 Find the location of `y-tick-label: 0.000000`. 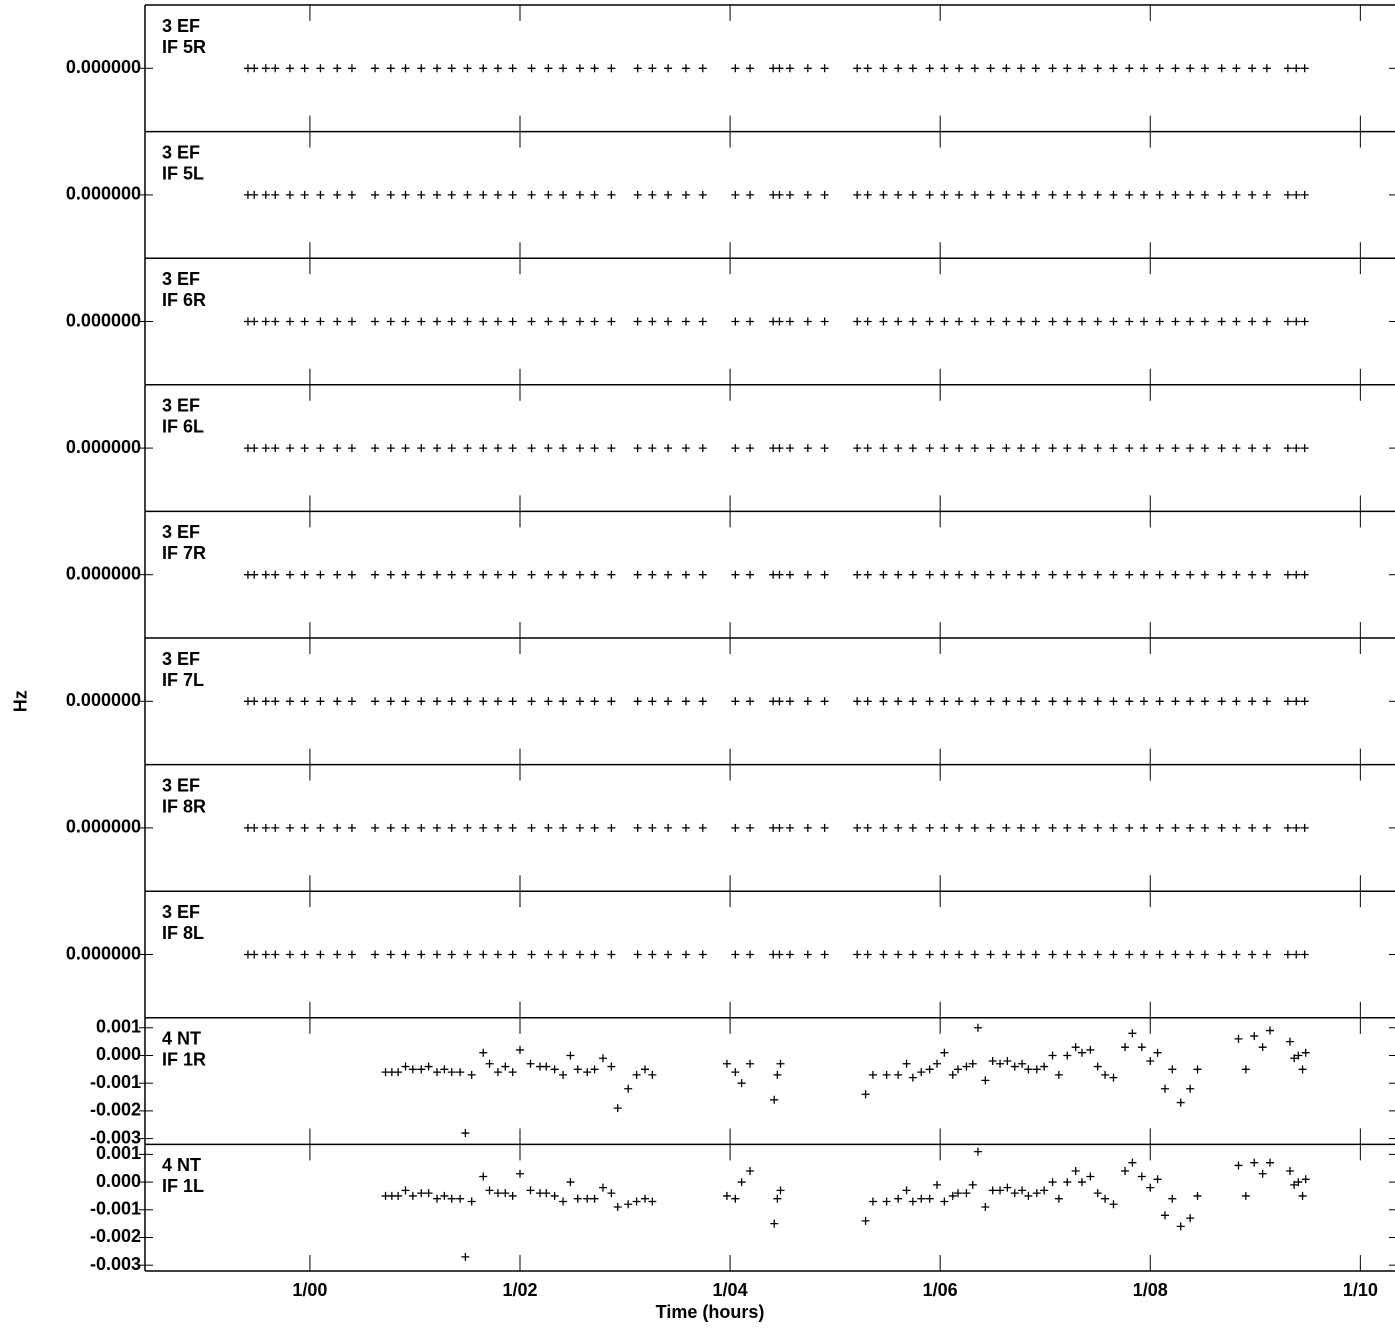

y-tick-label: 0.000000 is located at coordinates (103, 447).